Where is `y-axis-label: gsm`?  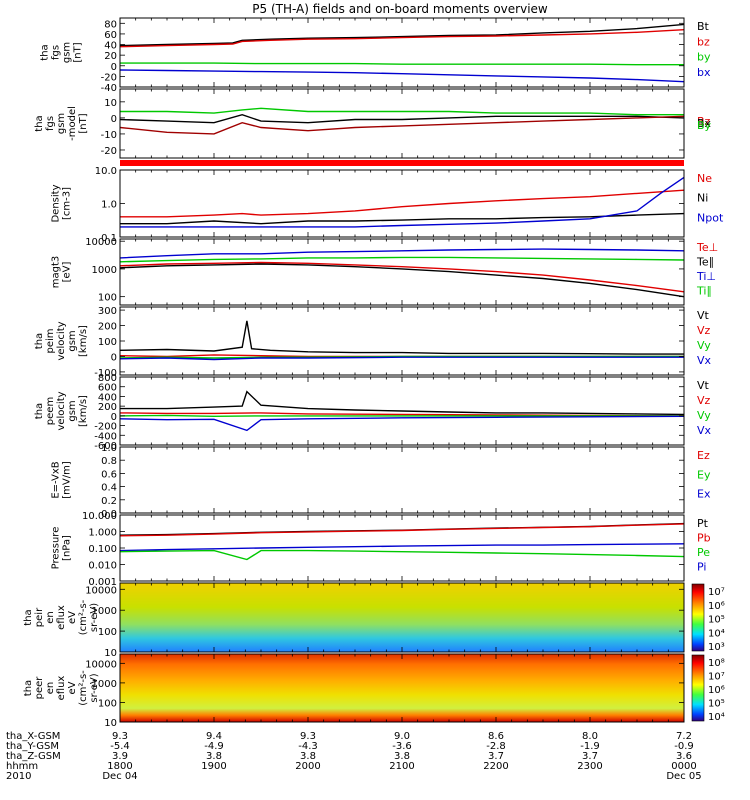
y-axis-label: gsm is located at coordinates (61, 123).